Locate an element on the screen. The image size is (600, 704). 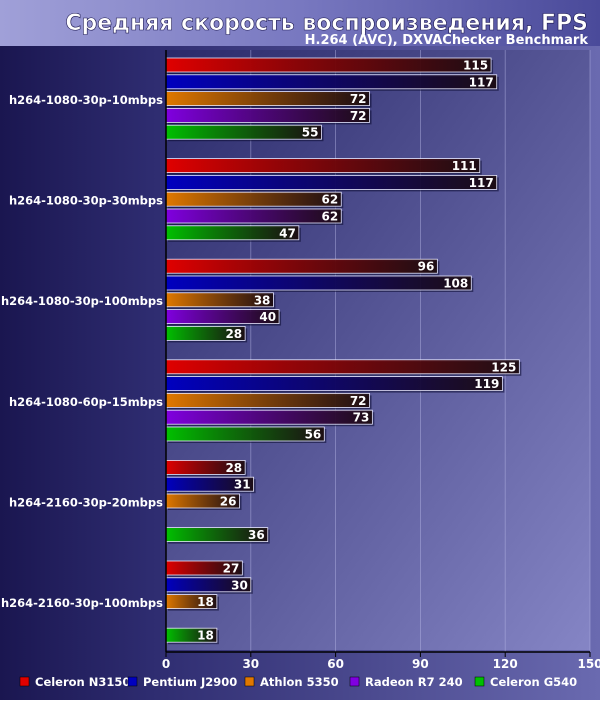
data-label: 119 is located at coordinates (486, 384).